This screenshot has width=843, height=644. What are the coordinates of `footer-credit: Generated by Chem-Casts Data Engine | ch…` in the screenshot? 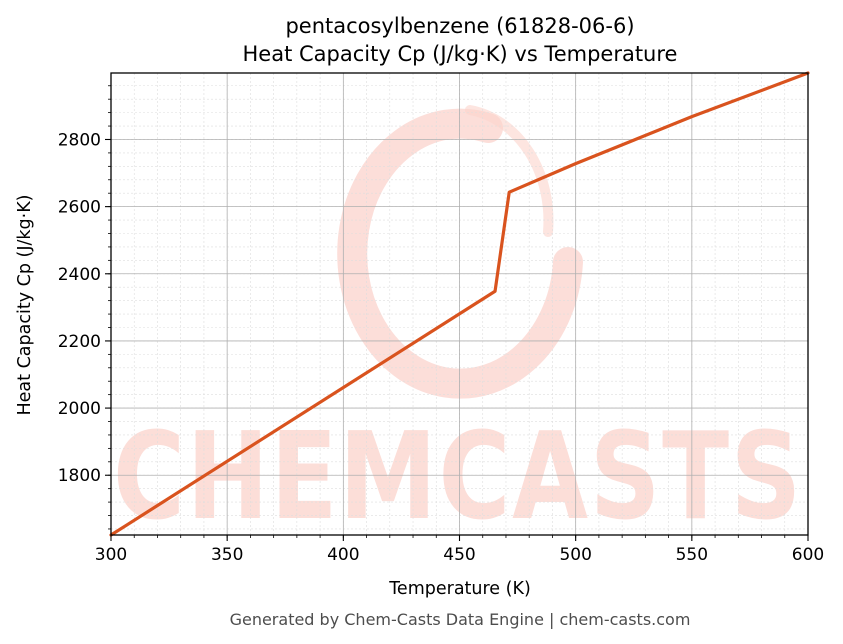 It's located at (460, 619).